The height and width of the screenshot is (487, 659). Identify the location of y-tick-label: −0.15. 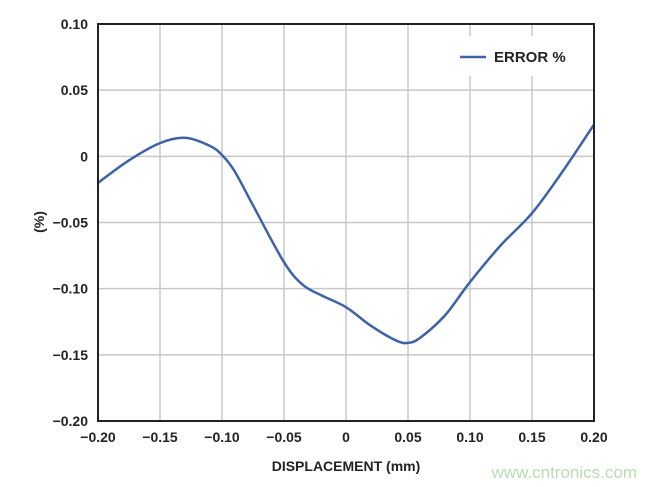
(71, 355).